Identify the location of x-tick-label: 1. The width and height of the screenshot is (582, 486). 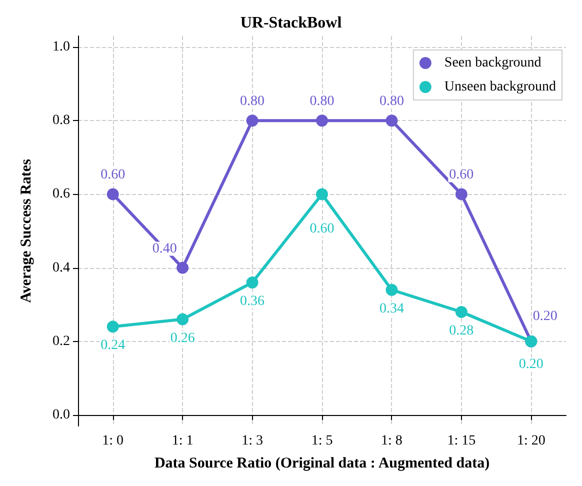
(183, 441).